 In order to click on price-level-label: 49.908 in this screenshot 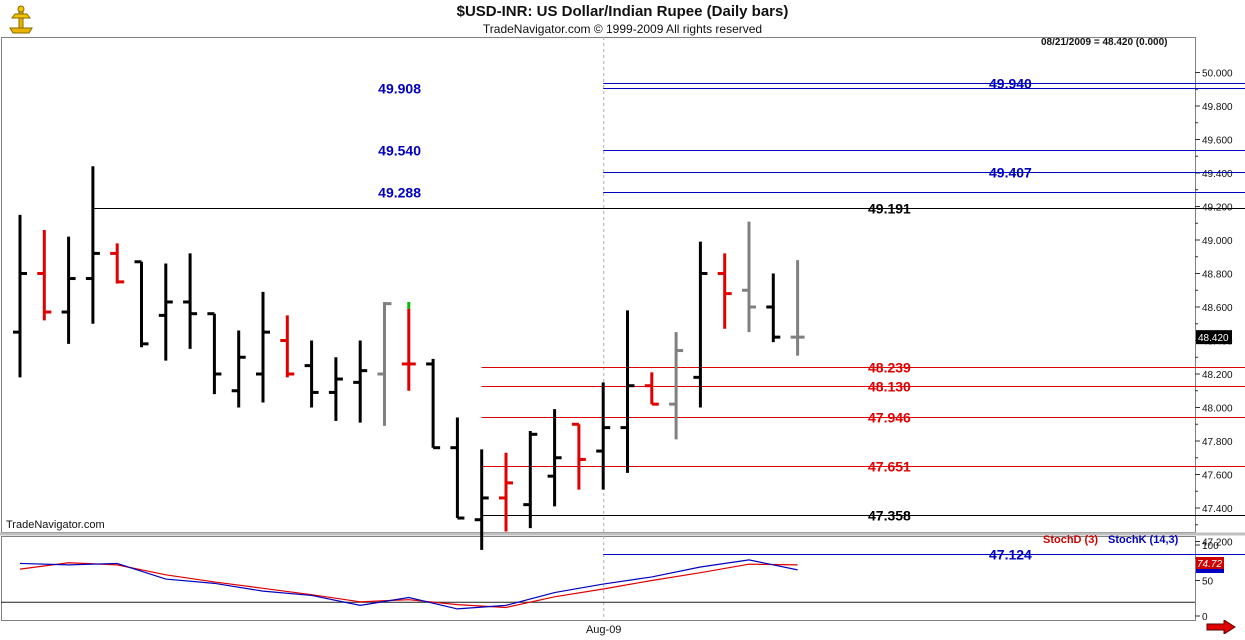, I will do `click(399, 89)`.